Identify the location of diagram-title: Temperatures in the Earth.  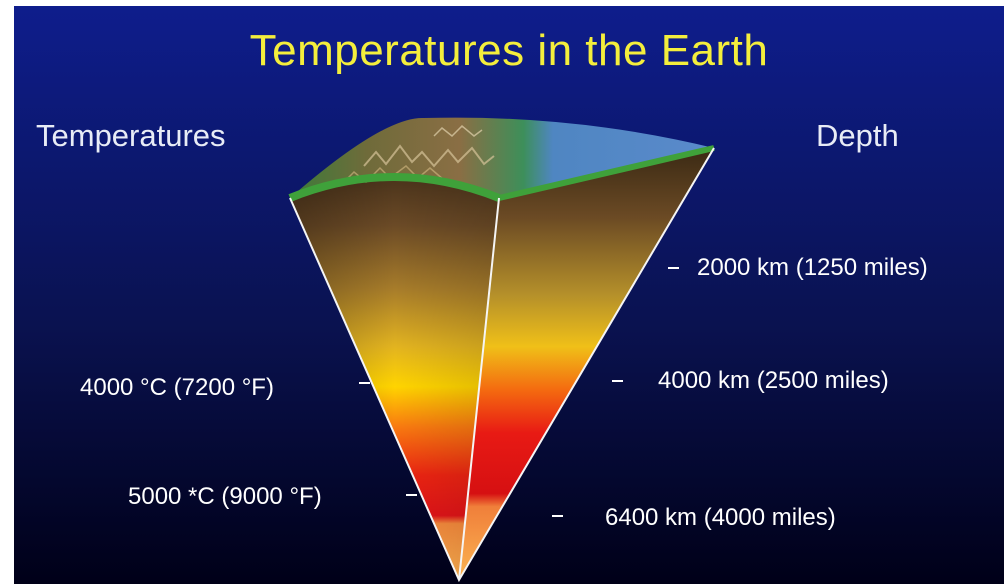
(509, 50).